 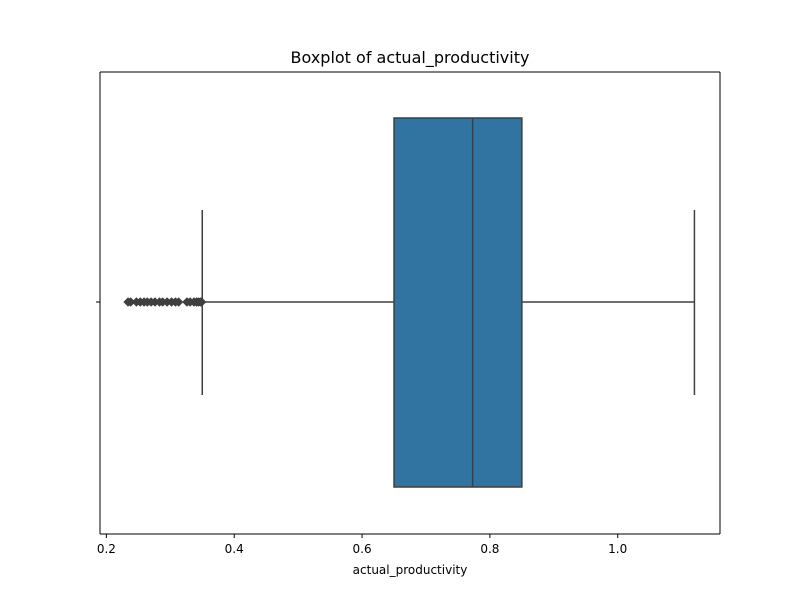 What do you see at coordinates (362, 549) in the screenshot?
I see `x-tick-label: 0.6` at bounding box center [362, 549].